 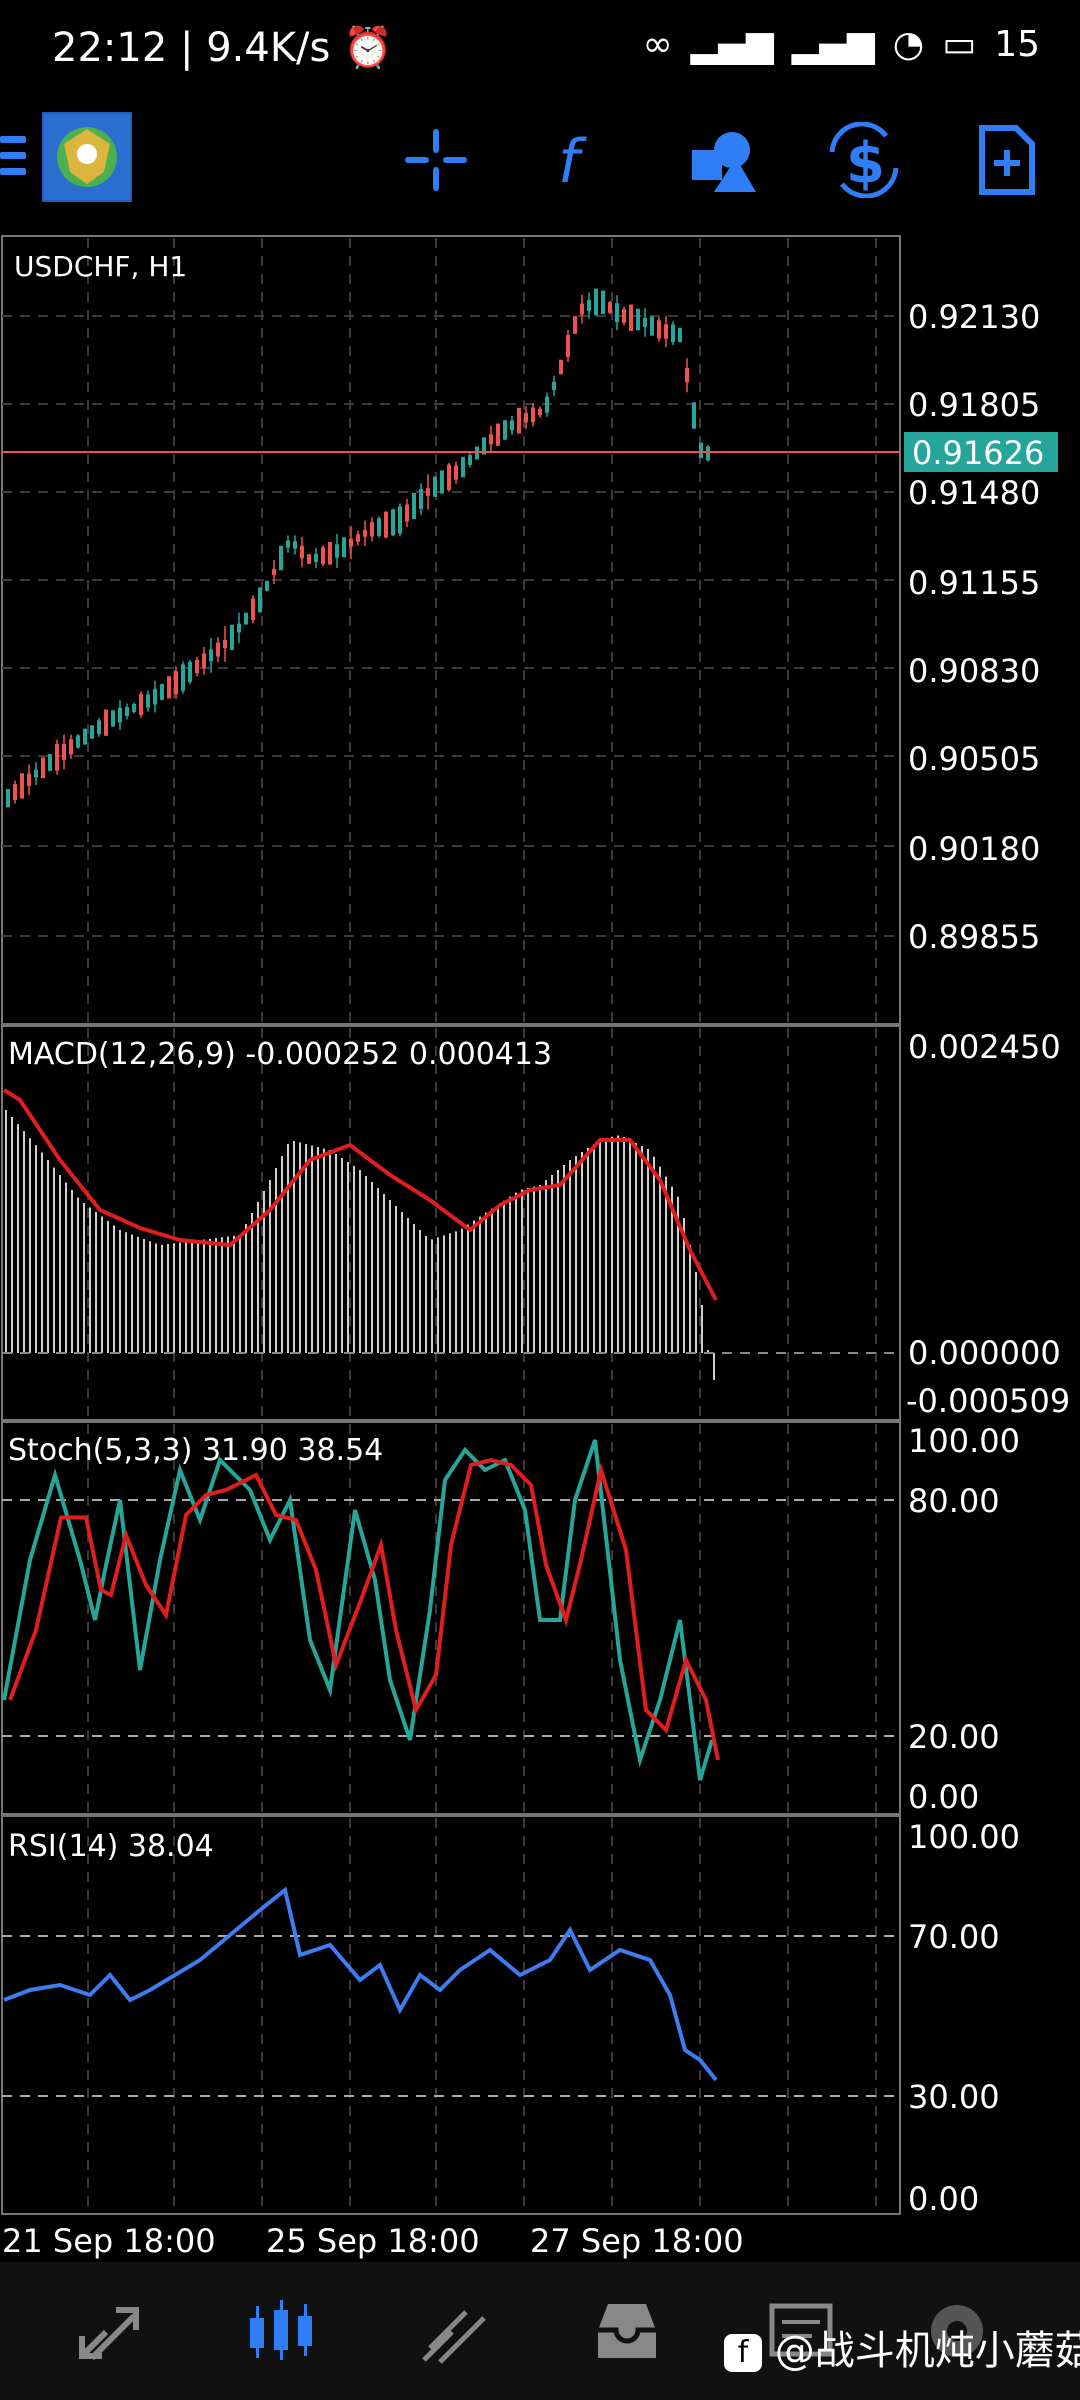 I want to click on trade-icon, so click(x=455, y=2331).